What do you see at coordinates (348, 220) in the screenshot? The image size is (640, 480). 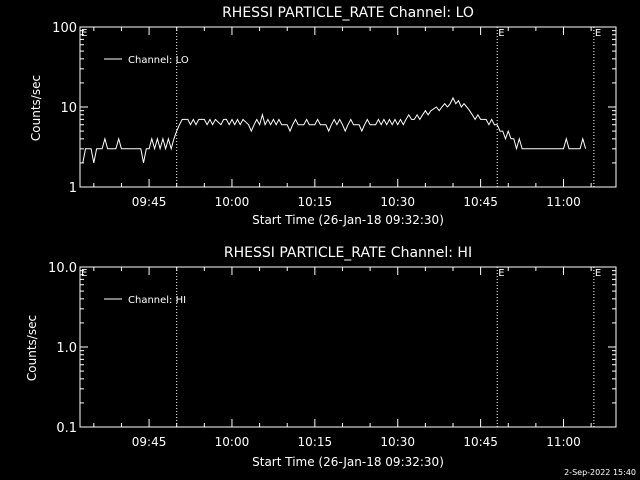 I see `lo-x-axis-label: Start Time (26-Jan-18 09:32:30)` at bounding box center [348, 220].